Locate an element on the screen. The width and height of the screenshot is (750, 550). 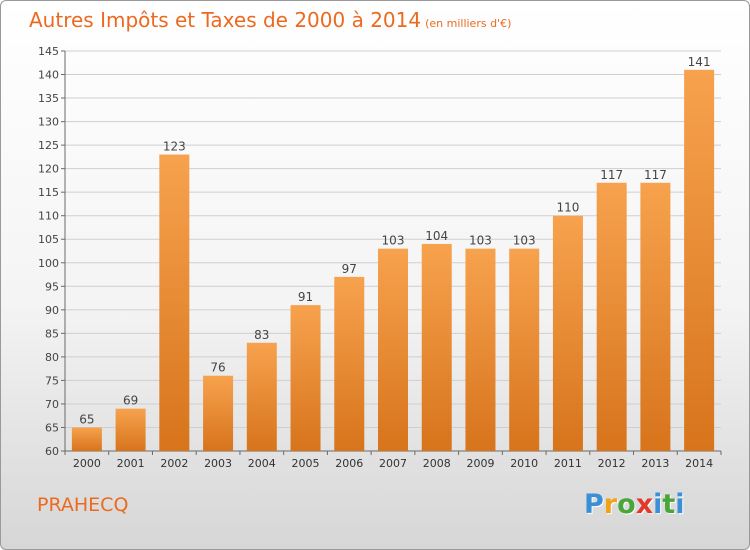
bar-2000 is located at coordinates (86, 439).